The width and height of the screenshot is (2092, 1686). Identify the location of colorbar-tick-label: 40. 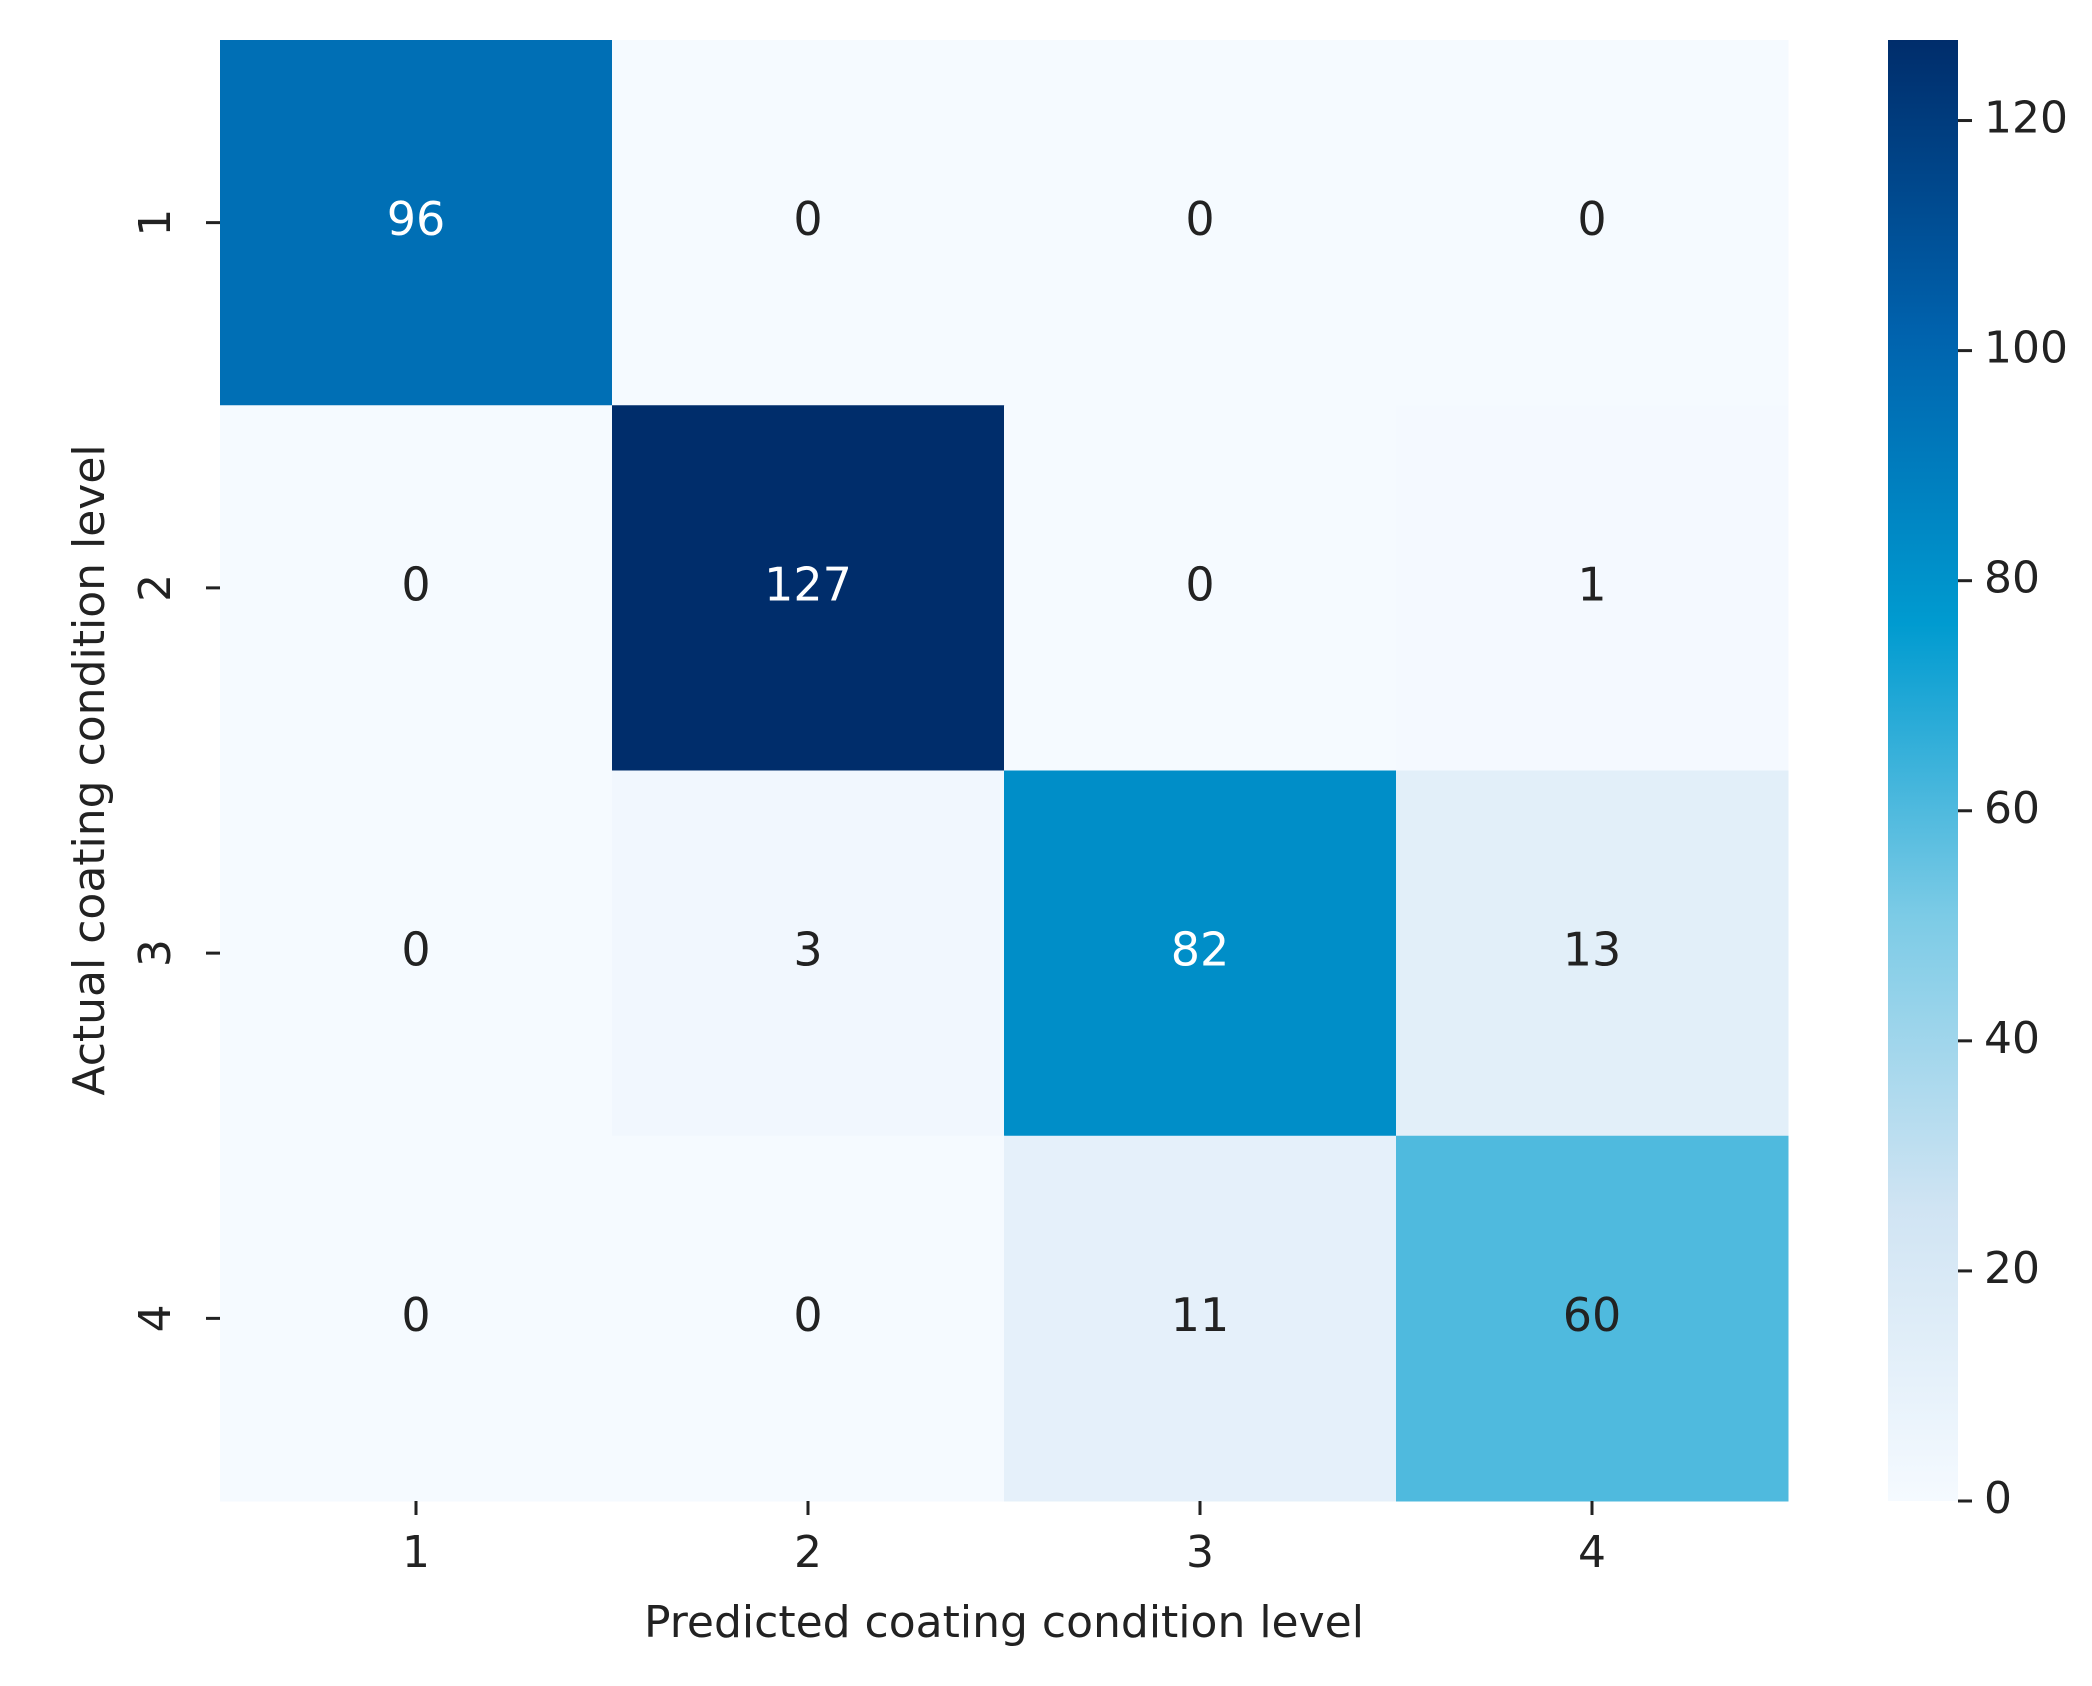
(2012, 1038).